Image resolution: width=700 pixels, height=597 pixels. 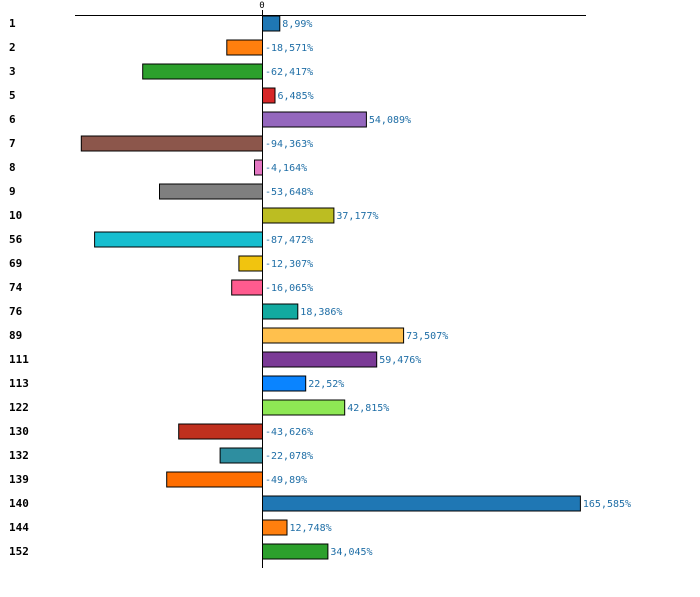 I want to click on value-label-140: 165,585%, so click(x=607, y=504).